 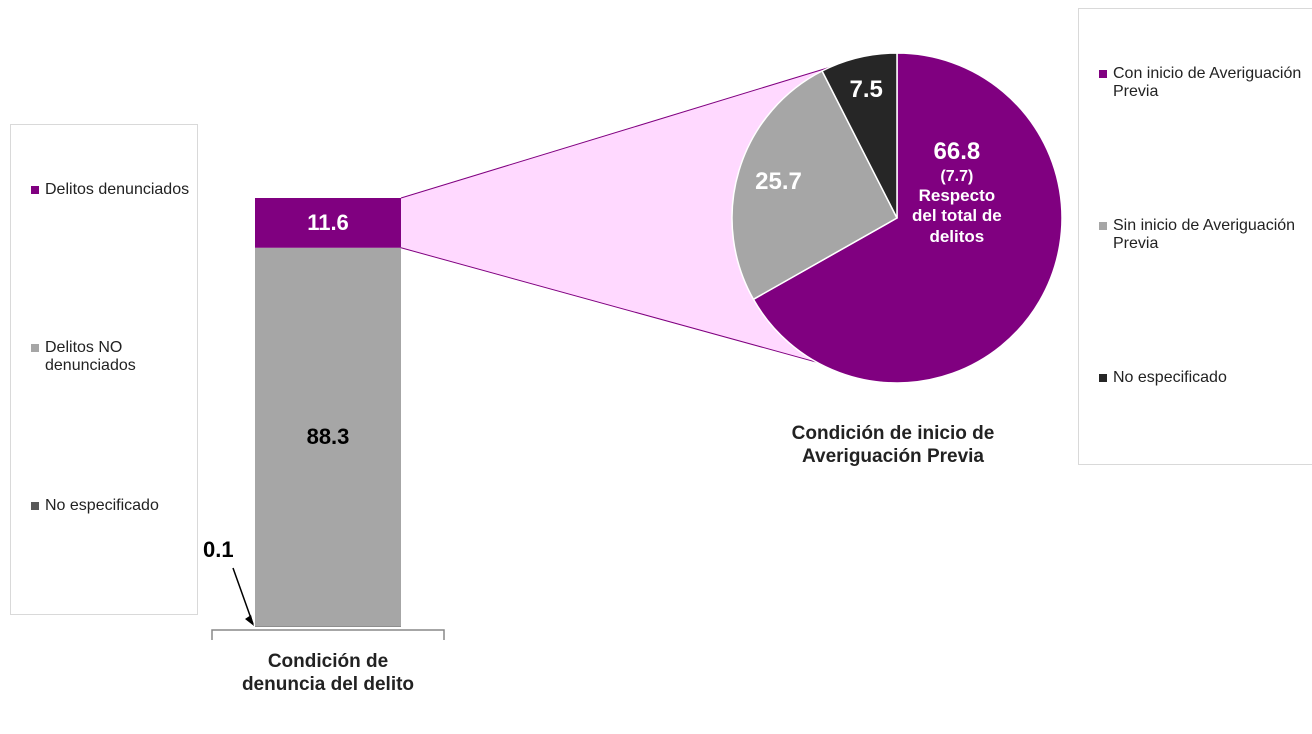 What do you see at coordinates (615, 215) in the screenshot?
I see `zoom-area` at bounding box center [615, 215].